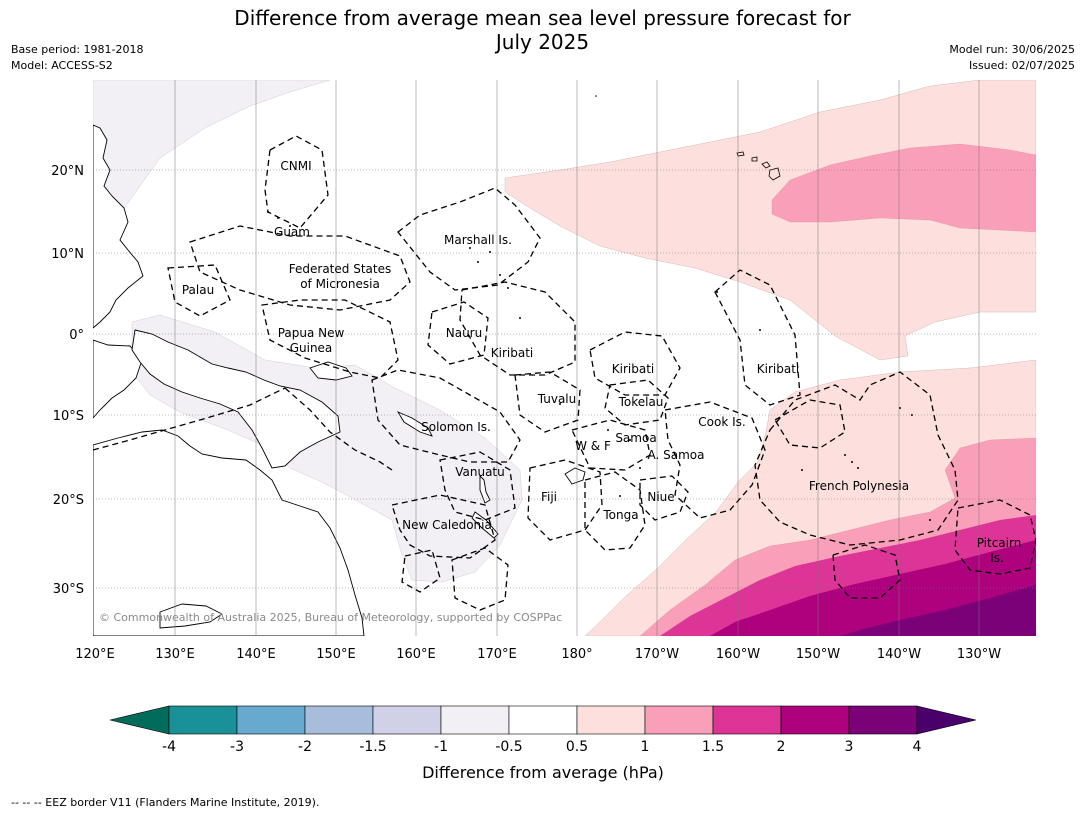 The height and width of the screenshot is (816, 1085). I want to click on cb-tick-0: -4, so click(169, 747).